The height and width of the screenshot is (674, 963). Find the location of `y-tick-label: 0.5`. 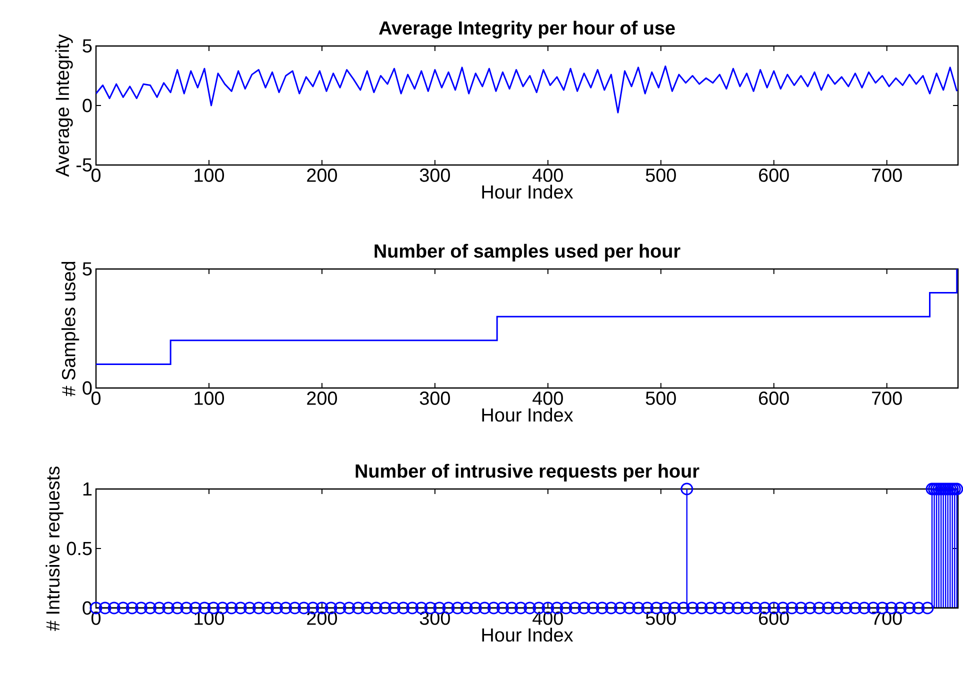

y-tick-label: 0.5 is located at coordinates (79, 549).